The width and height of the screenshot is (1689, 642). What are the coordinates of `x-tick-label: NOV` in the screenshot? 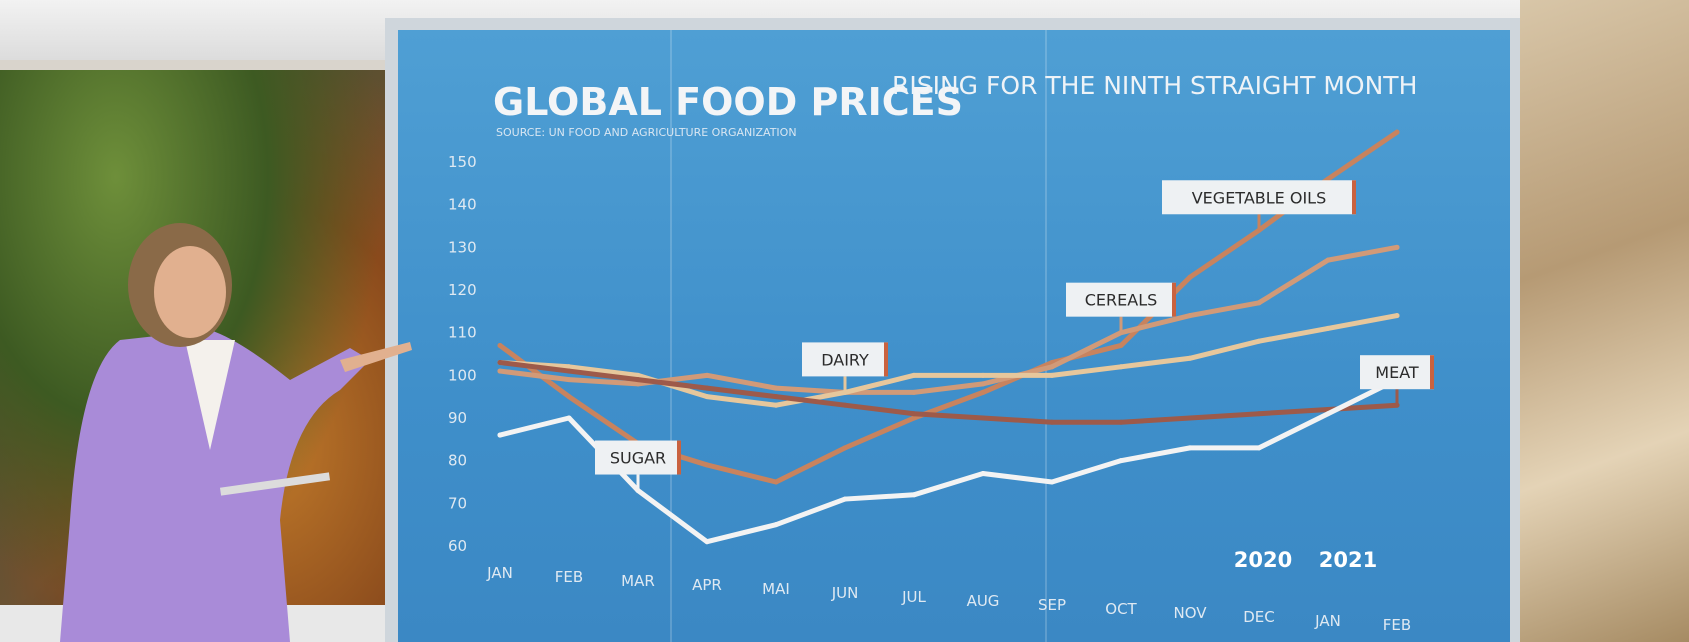 It's located at (1190, 613).